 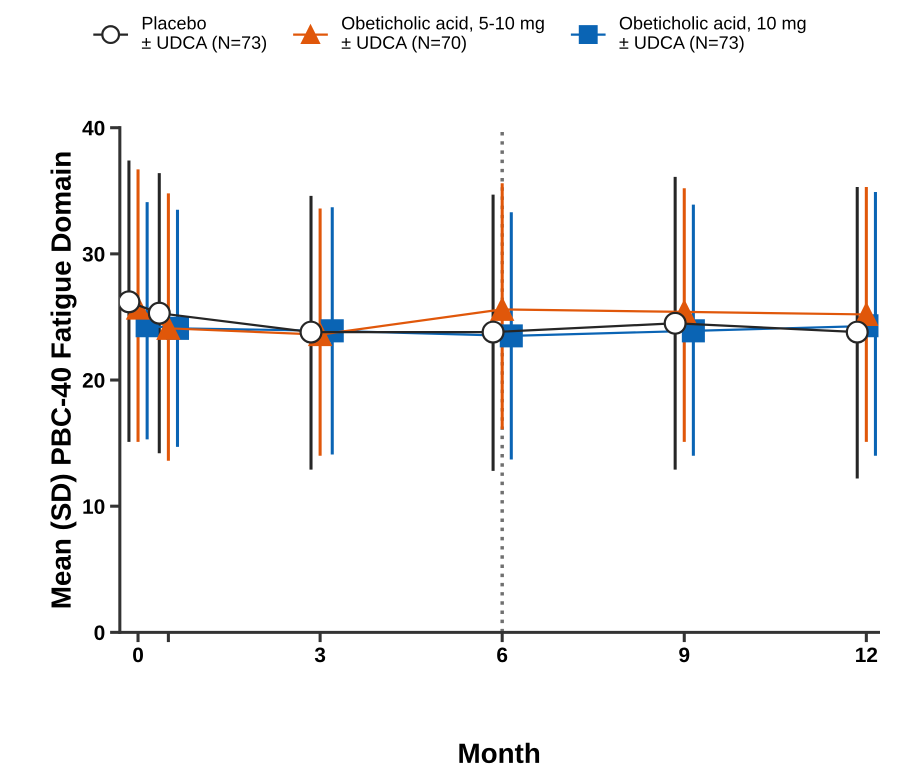 I want to click on y-tick-label: 30, so click(x=93, y=254).